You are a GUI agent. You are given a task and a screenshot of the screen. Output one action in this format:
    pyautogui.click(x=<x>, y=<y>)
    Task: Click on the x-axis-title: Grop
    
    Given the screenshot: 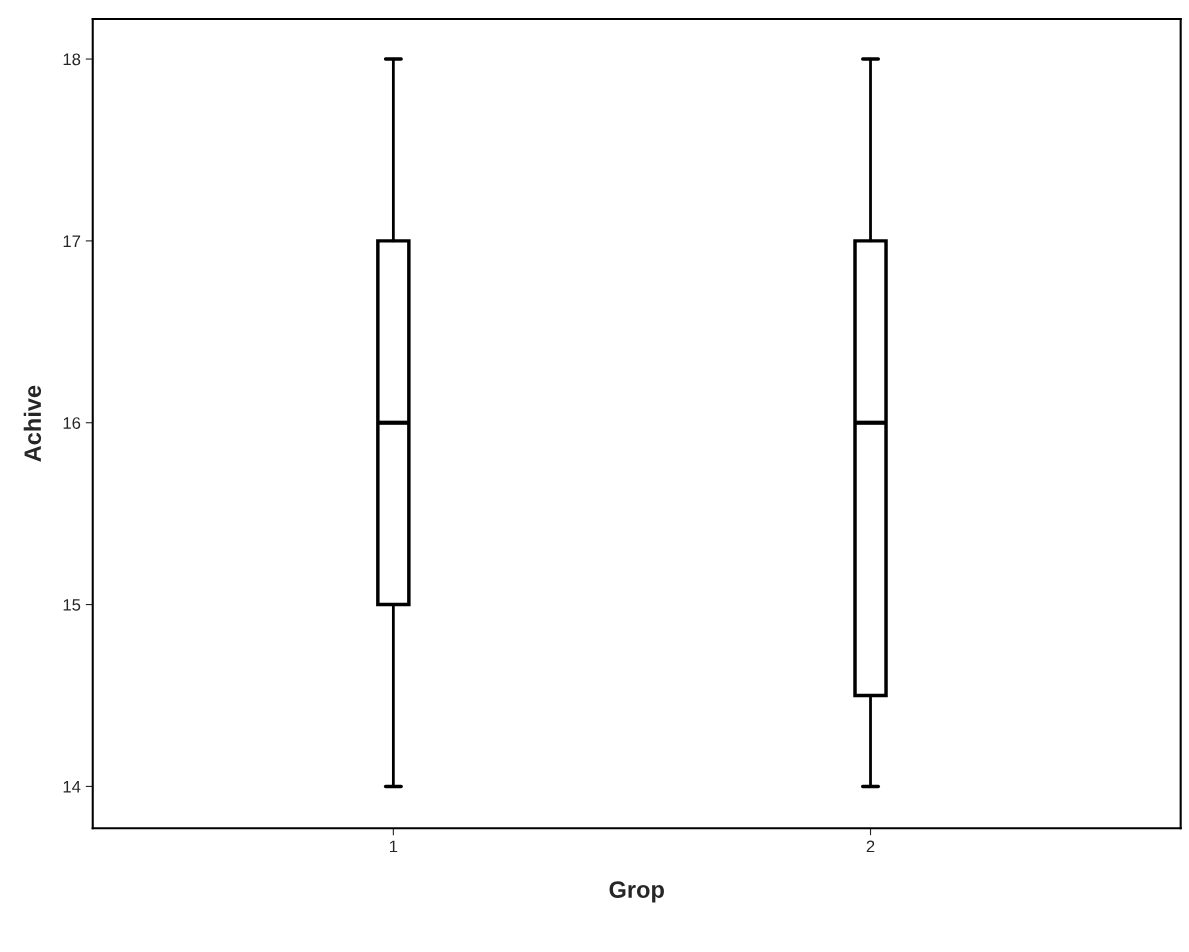 What is the action you would take?
    pyautogui.click(x=636, y=892)
    